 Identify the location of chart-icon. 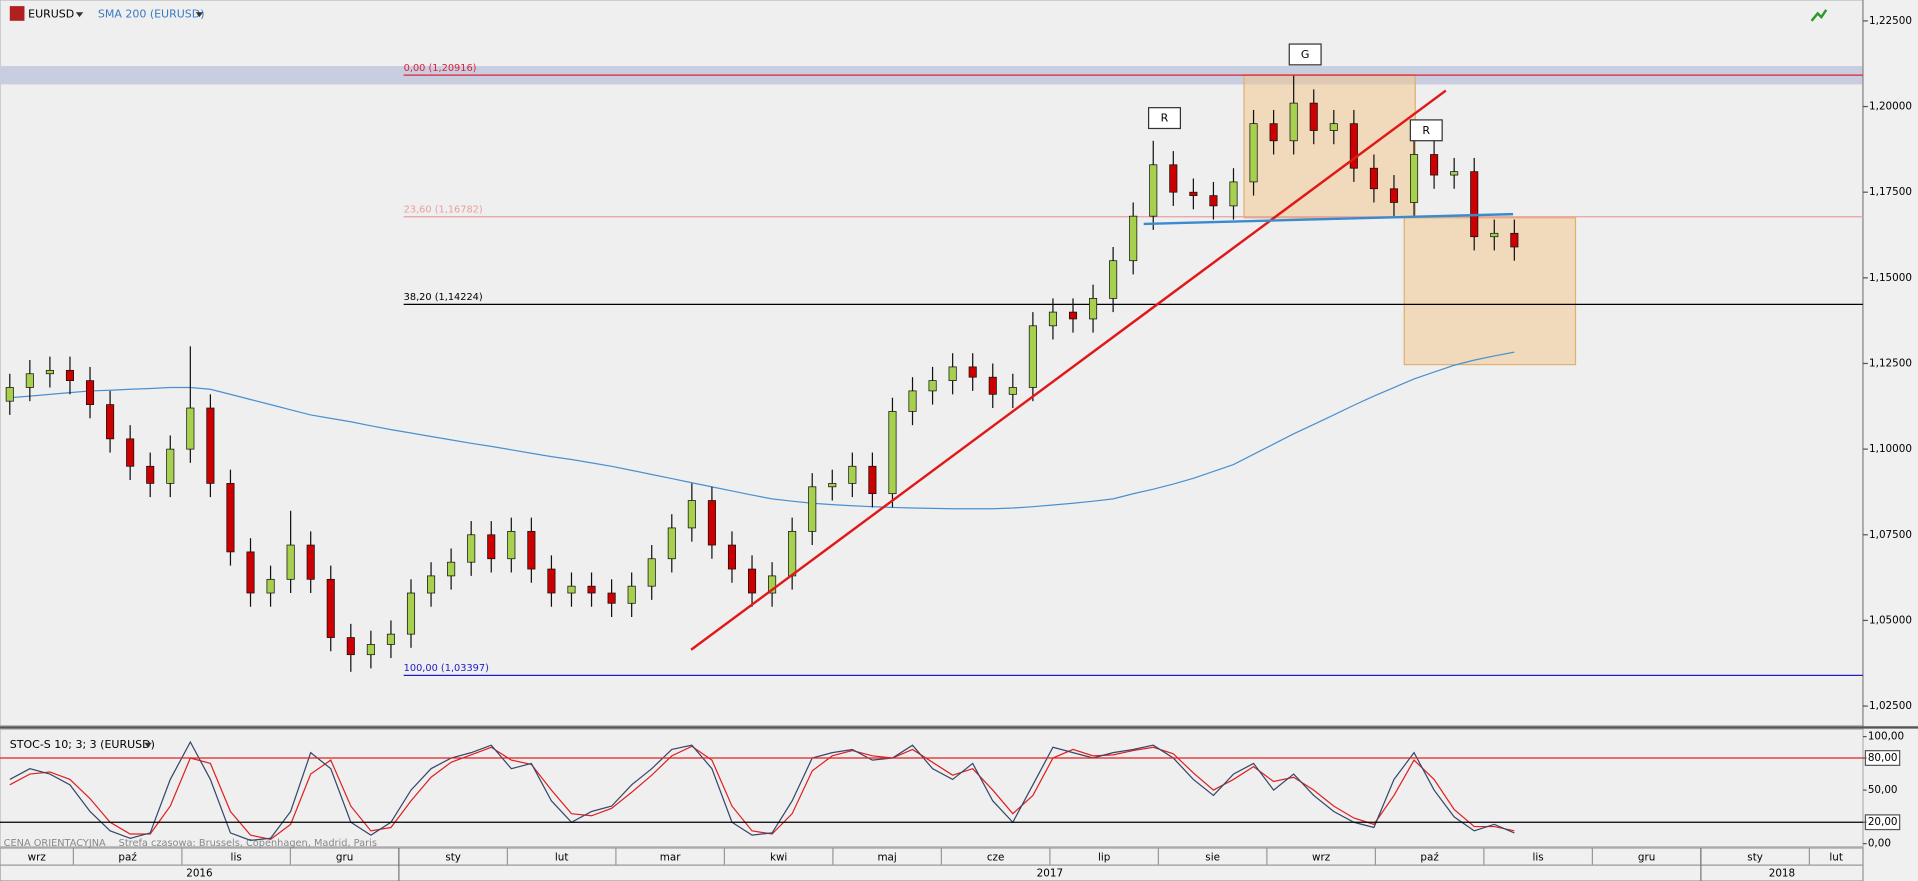
(1819, 15).